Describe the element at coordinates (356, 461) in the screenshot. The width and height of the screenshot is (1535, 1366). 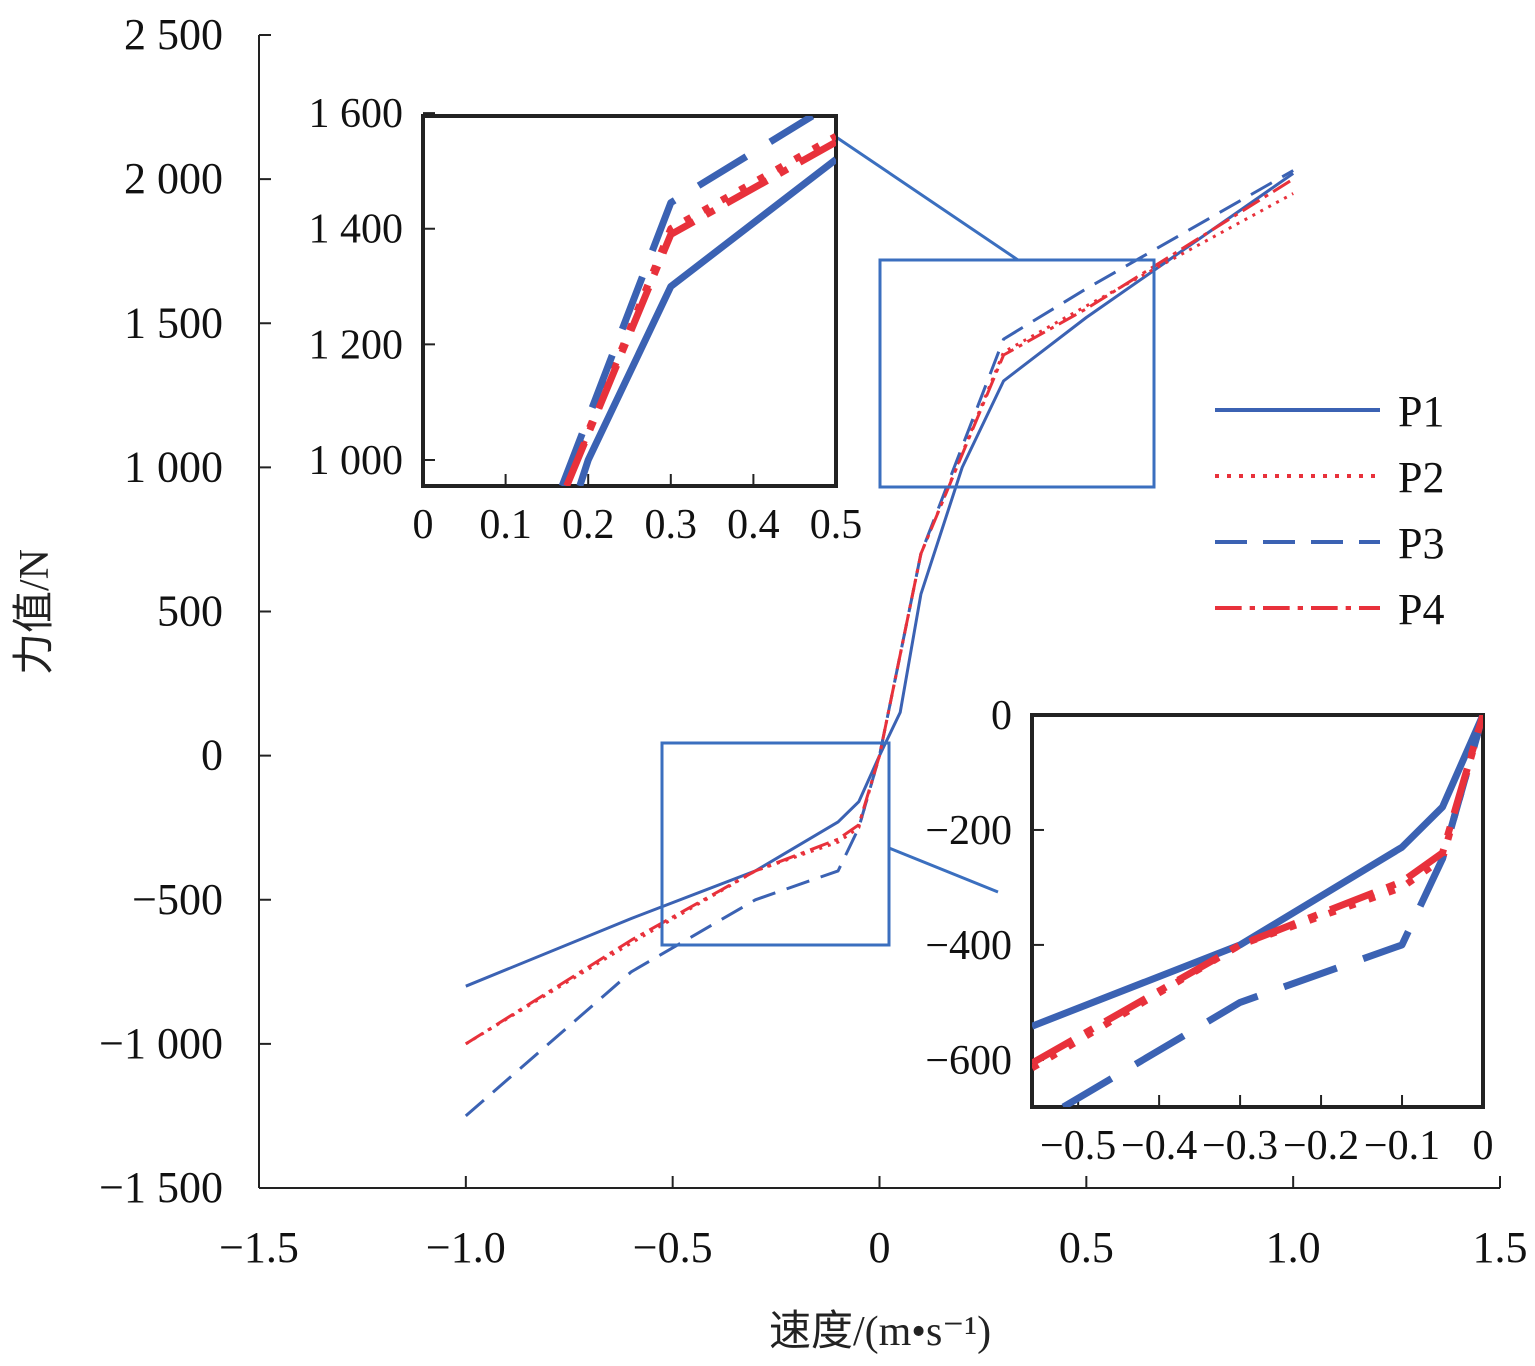
I see `inset-positive-y-tick-label: 1 000` at that location.